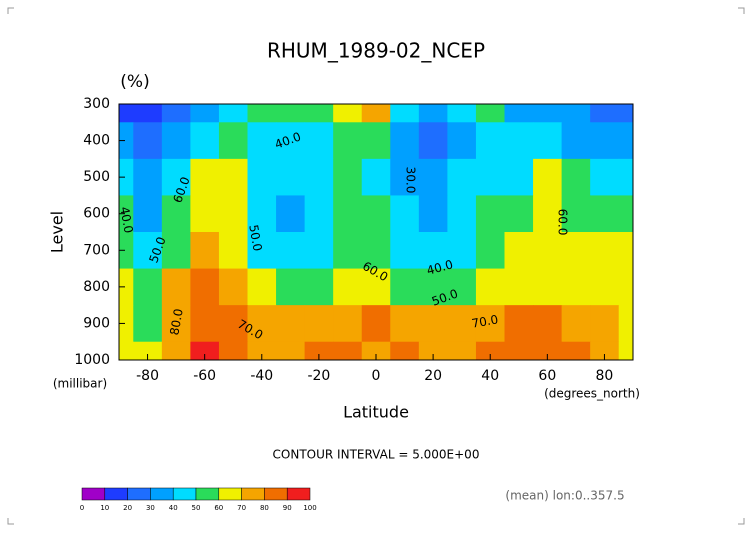 This screenshot has width=752, height=536. Describe the element at coordinates (605, 376) in the screenshot. I see `x-tick-label: 80` at that location.